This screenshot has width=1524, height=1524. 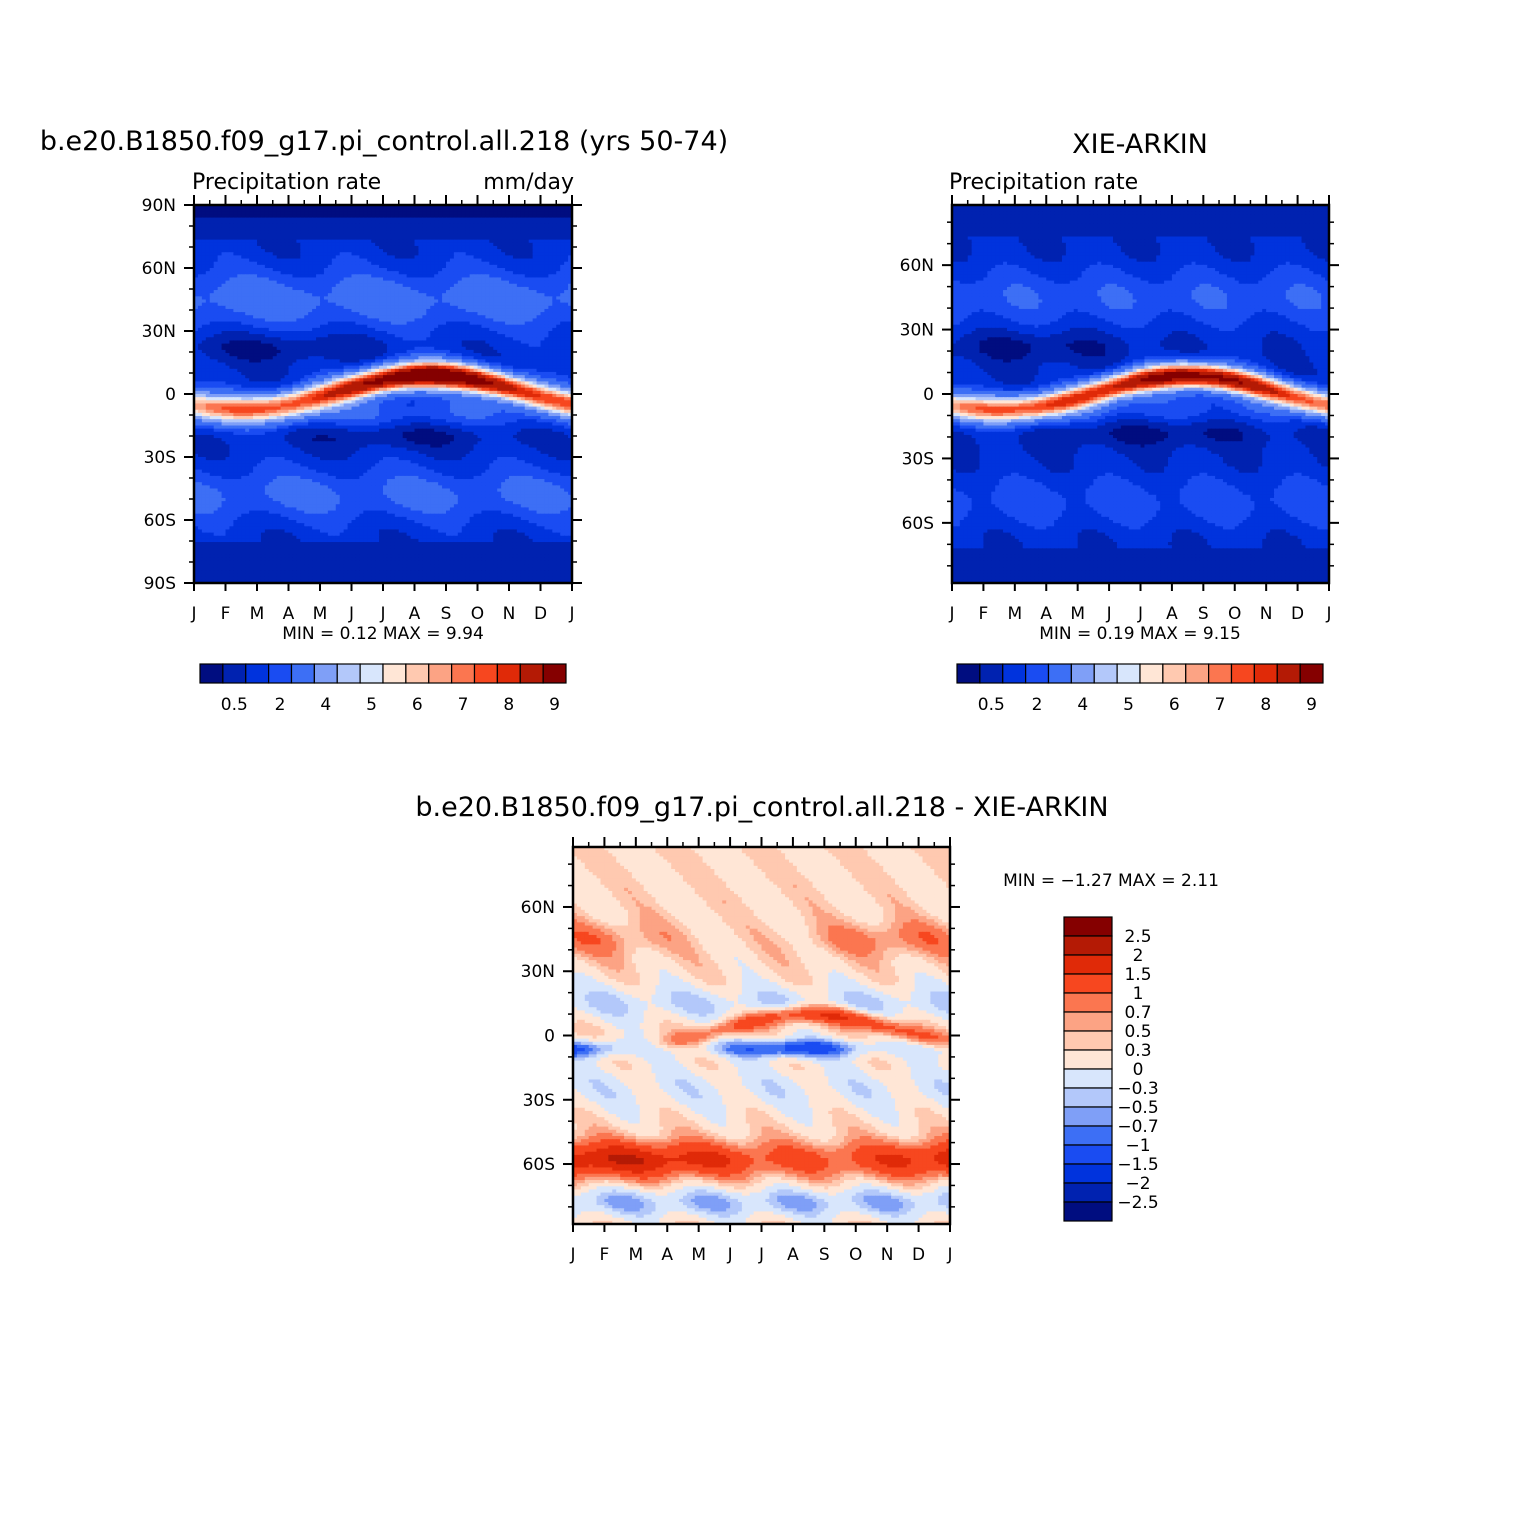 What do you see at coordinates (1174, 705) in the screenshot?
I see `colorbar-label: 6` at bounding box center [1174, 705].